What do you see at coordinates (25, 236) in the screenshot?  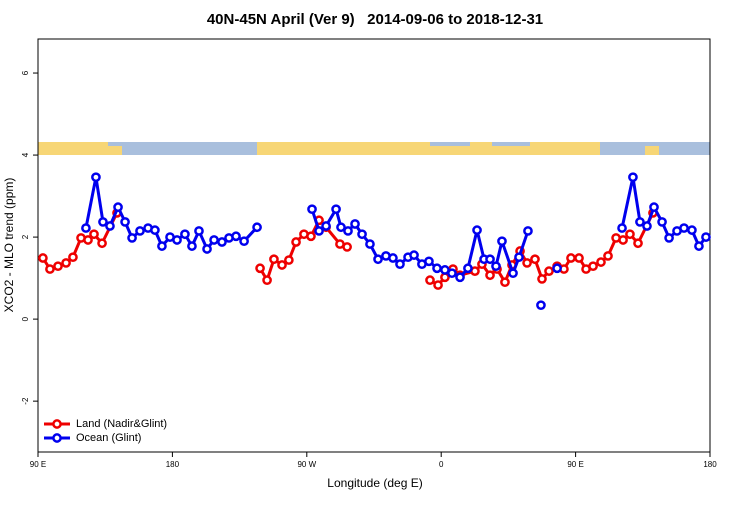 I see `y-tick-label: 2` at bounding box center [25, 236].